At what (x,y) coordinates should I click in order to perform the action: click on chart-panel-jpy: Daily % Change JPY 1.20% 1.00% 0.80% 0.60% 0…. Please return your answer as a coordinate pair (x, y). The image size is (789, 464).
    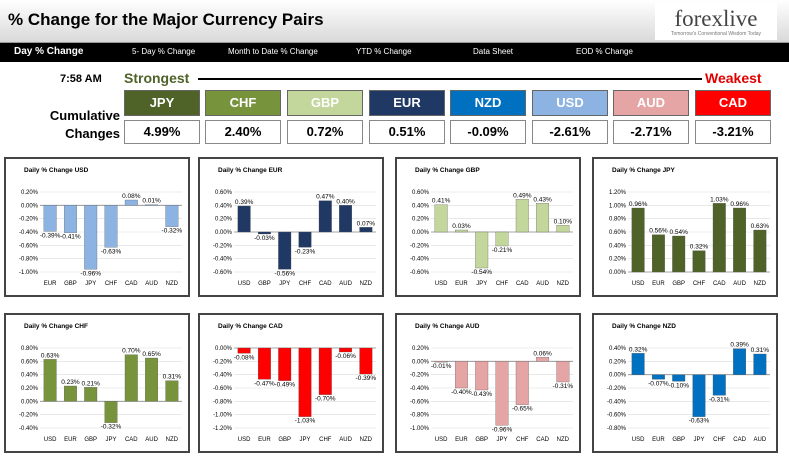
    Looking at the image, I should click on (685, 227).